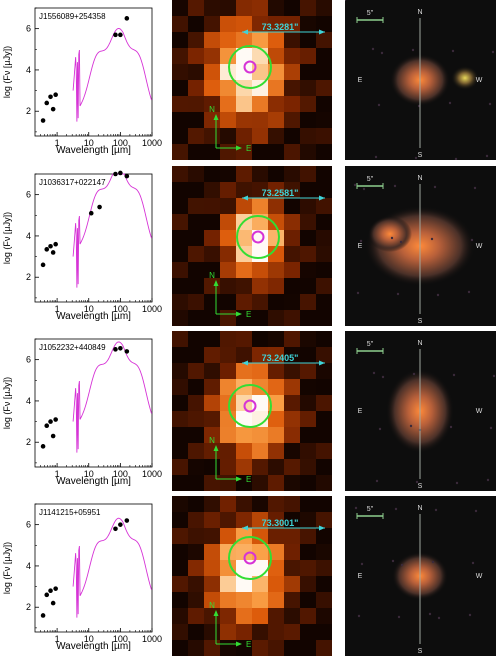 This screenshot has height=661, width=496. What do you see at coordinates (7, 568) in the screenshot?
I see `y-axis-label: log (Fν [µJy])` at bounding box center [7, 568].